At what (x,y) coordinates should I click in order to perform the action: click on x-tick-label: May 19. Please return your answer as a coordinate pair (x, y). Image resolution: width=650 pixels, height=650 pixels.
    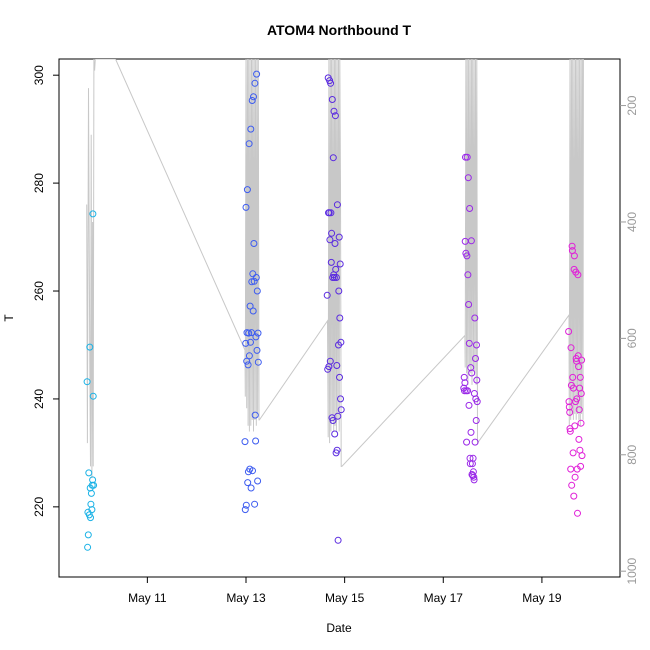
    Looking at the image, I should click on (542, 598).